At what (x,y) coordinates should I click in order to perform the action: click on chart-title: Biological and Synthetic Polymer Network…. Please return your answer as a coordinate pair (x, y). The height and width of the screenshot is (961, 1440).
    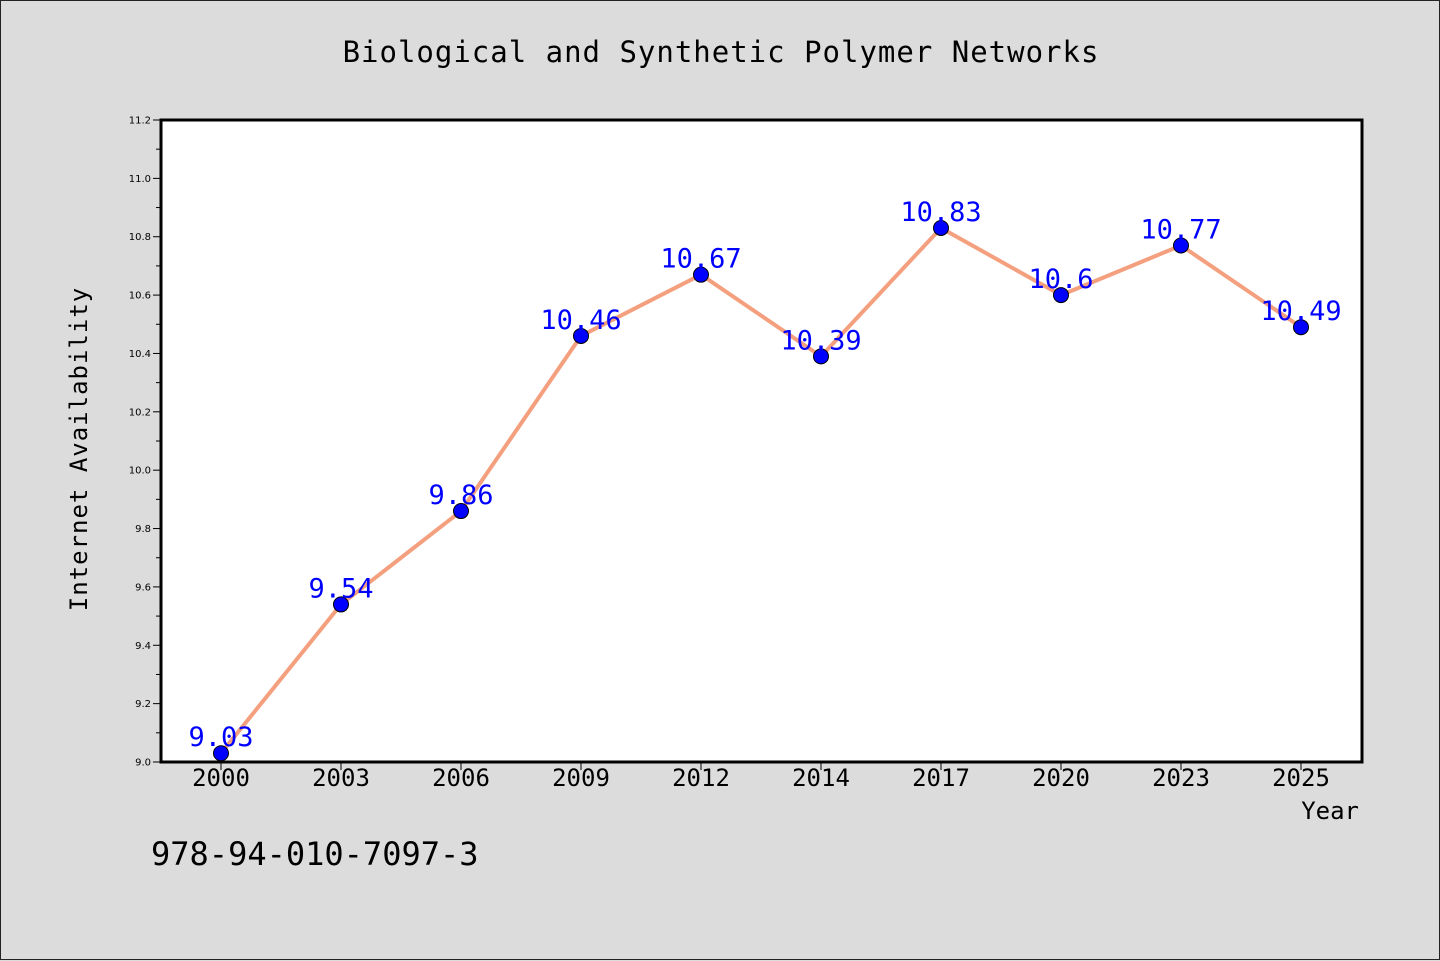
    Looking at the image, I should click on (721, 52).